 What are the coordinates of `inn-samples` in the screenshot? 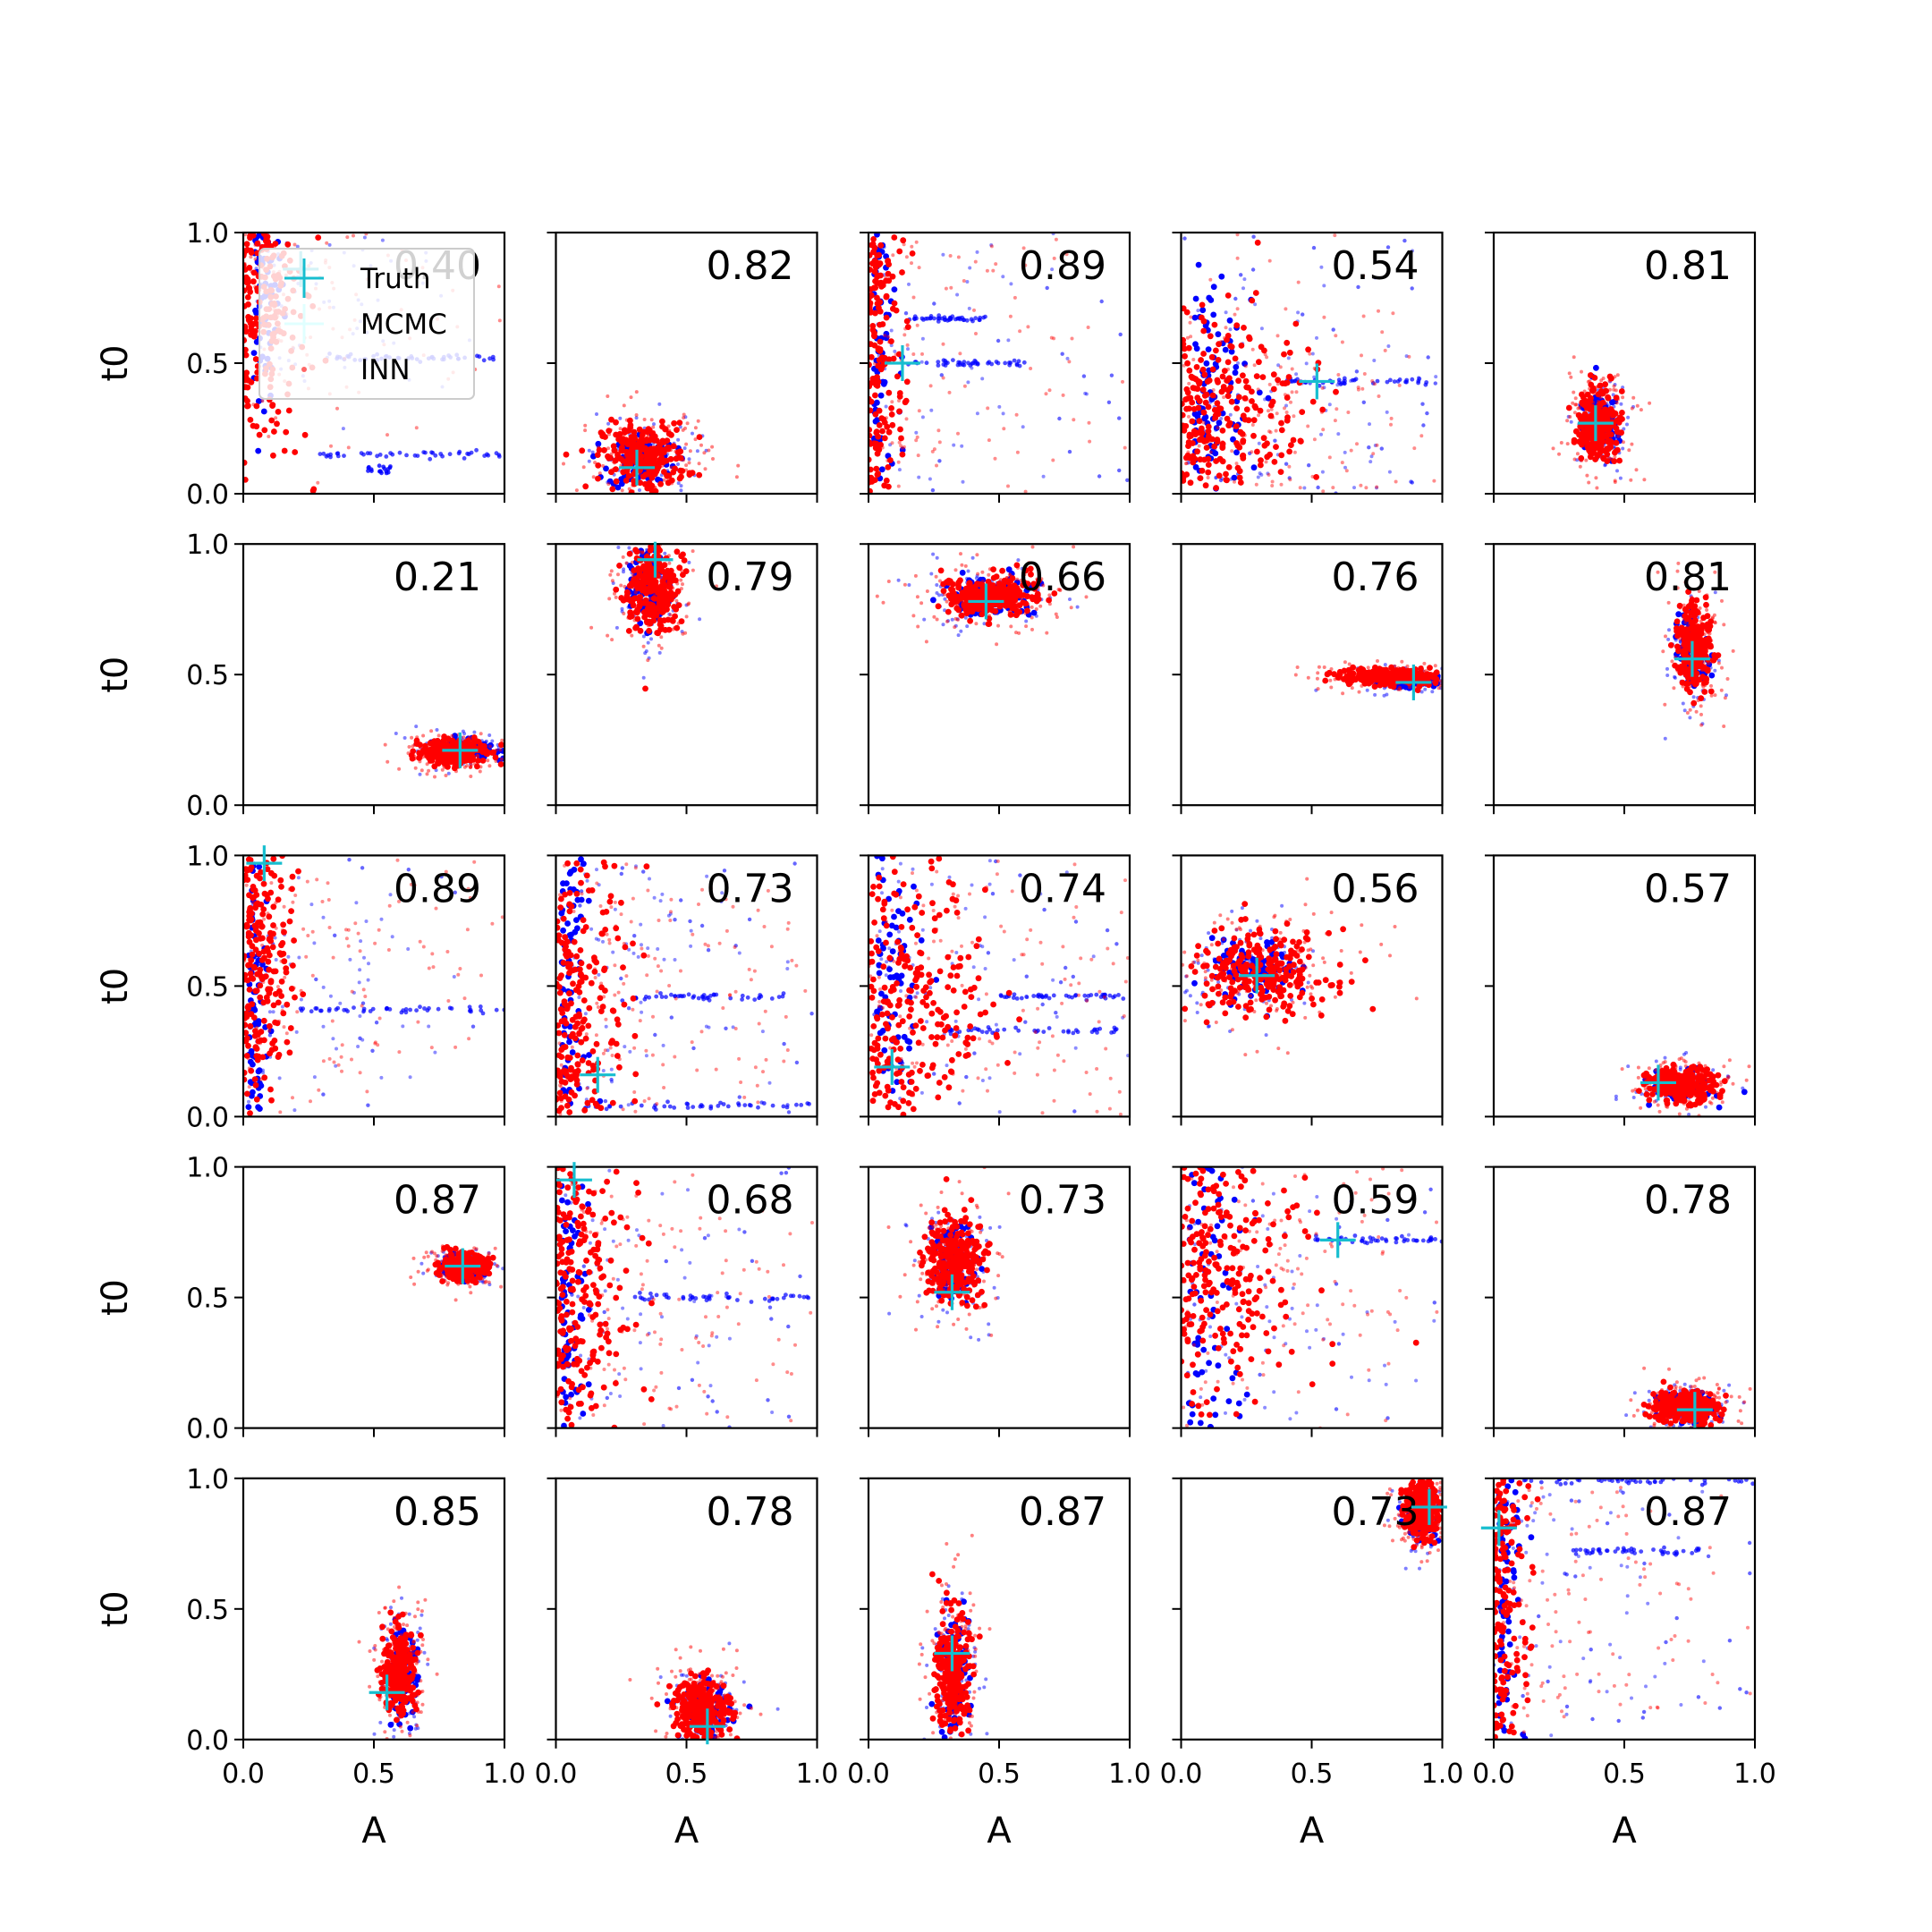 It's located at (998, 364).